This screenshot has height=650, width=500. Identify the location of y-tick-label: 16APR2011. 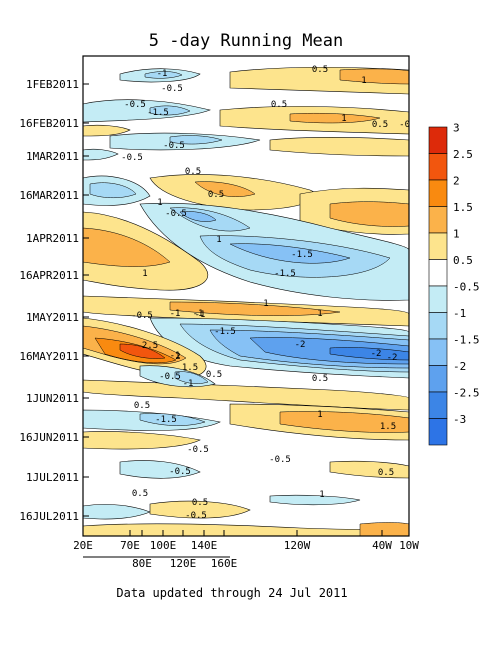
(49, 275).